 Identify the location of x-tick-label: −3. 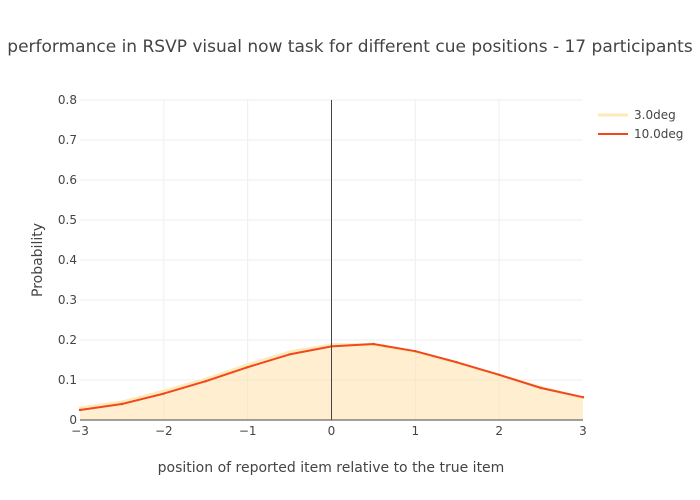
(80, 431).